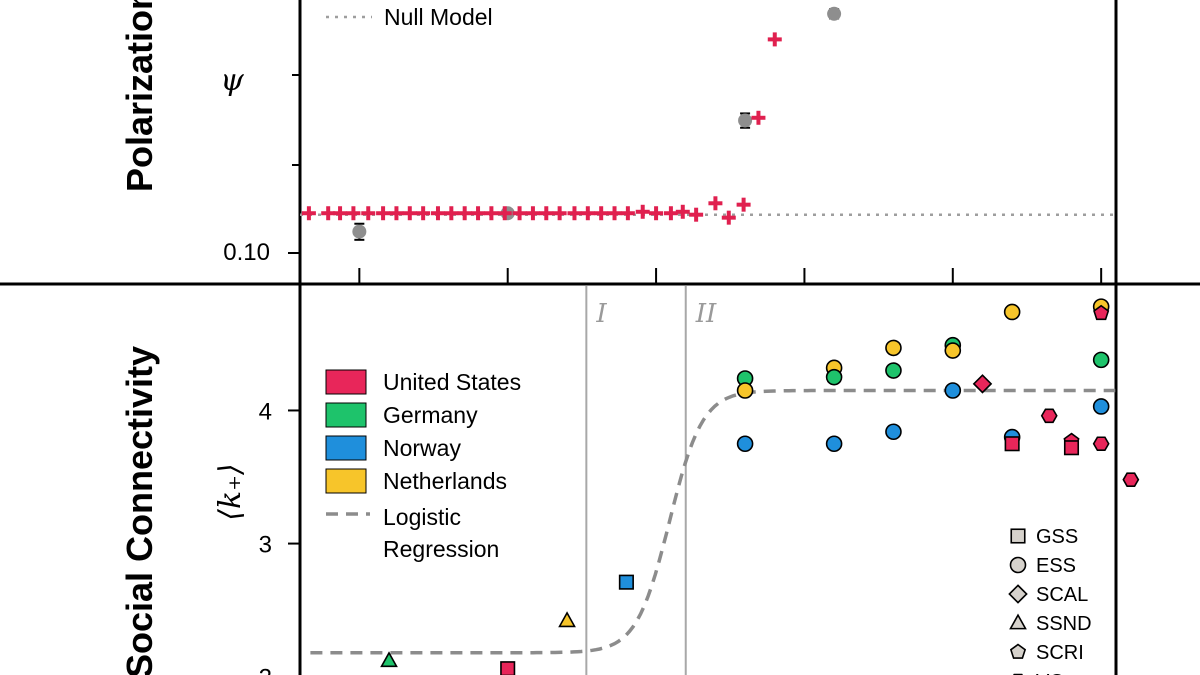 The image size is (1200, 675). I want to click on legend-norway-swatch, so click(346, 448).